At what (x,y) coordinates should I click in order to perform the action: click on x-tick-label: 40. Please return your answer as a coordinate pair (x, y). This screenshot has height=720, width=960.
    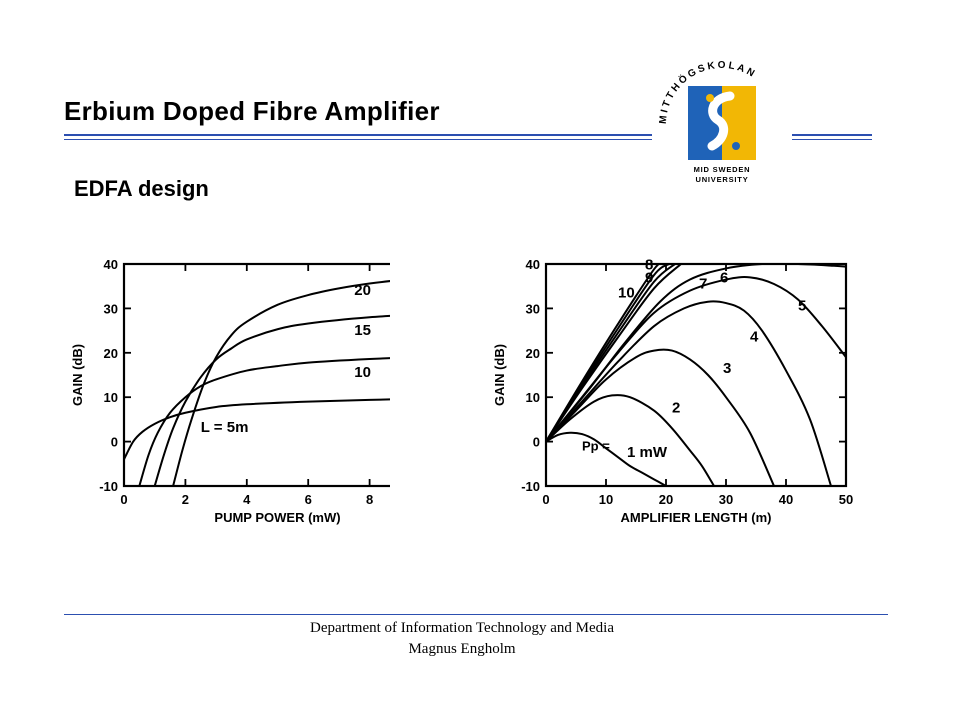
    Looking at the image, I should click on (786, 499).